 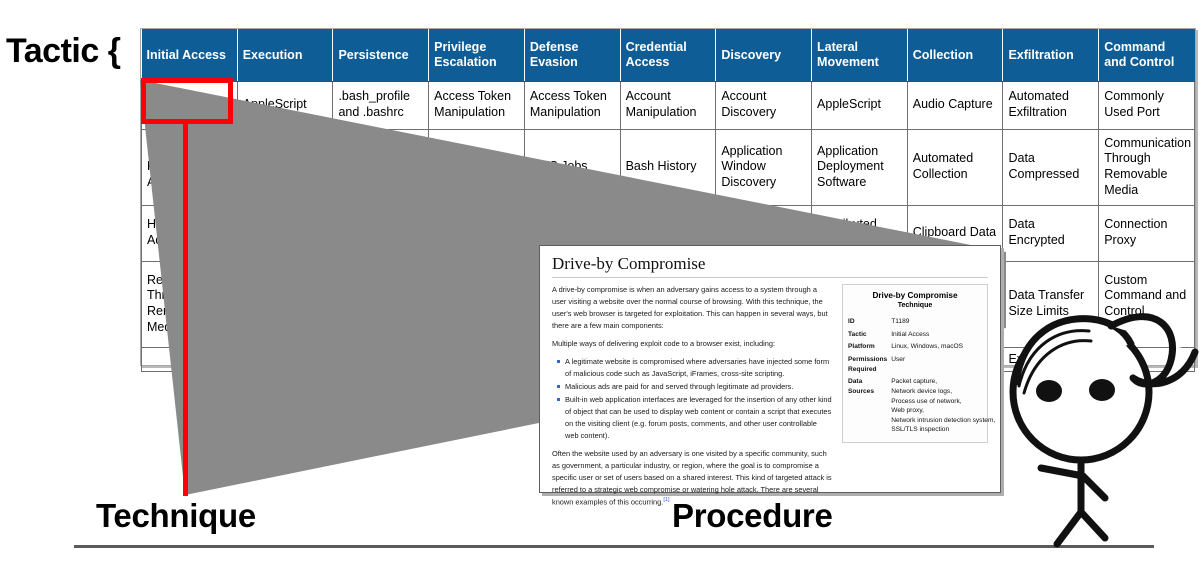 I want to click on matrix-cell: Application Window Discovery, so click(x=764, y=167).